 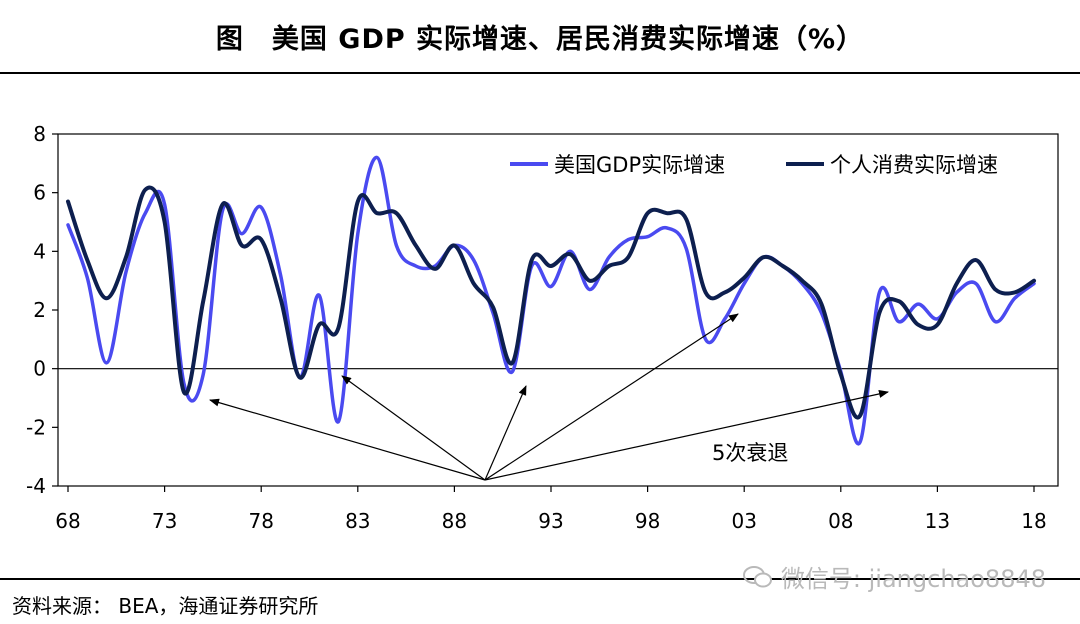 What do you see at coordinates (914, 165) in the screenshot?
I see `legend-label-consumption: 个人消费实际增速` at bounding box center [914, 165].